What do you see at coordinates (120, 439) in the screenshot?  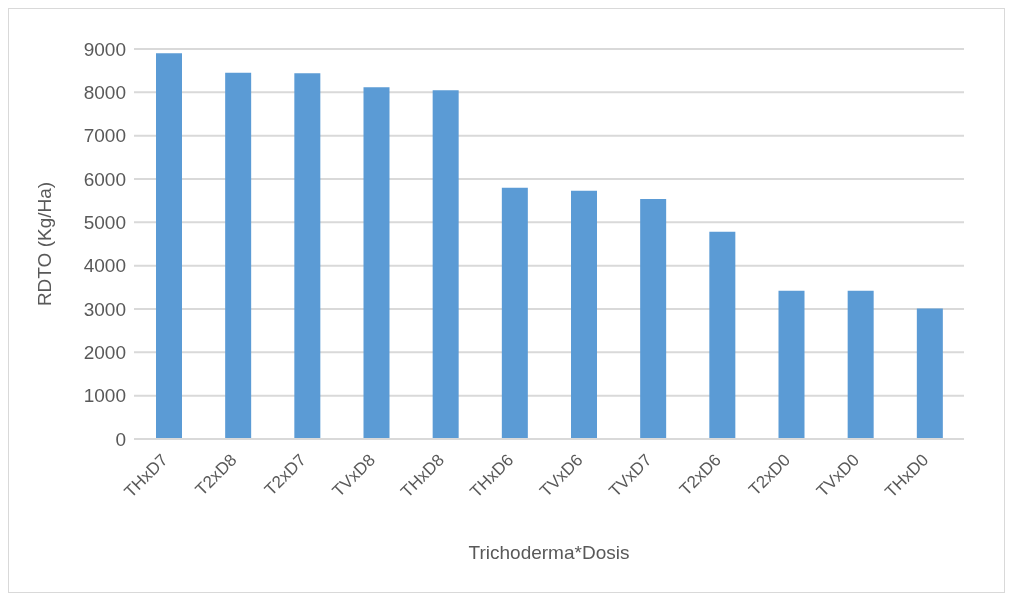 I see `y-tick-label: 0` at bounding box center [120, 439].